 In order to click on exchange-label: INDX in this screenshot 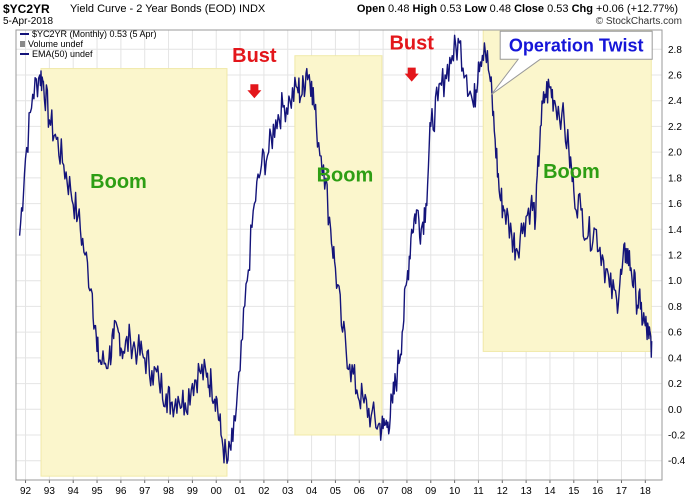, I will do `click(252, 9)`.